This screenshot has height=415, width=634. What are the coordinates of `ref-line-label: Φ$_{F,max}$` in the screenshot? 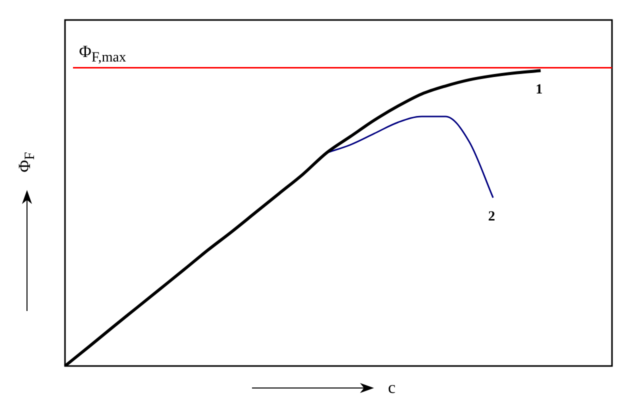 It's located at (102, 54).